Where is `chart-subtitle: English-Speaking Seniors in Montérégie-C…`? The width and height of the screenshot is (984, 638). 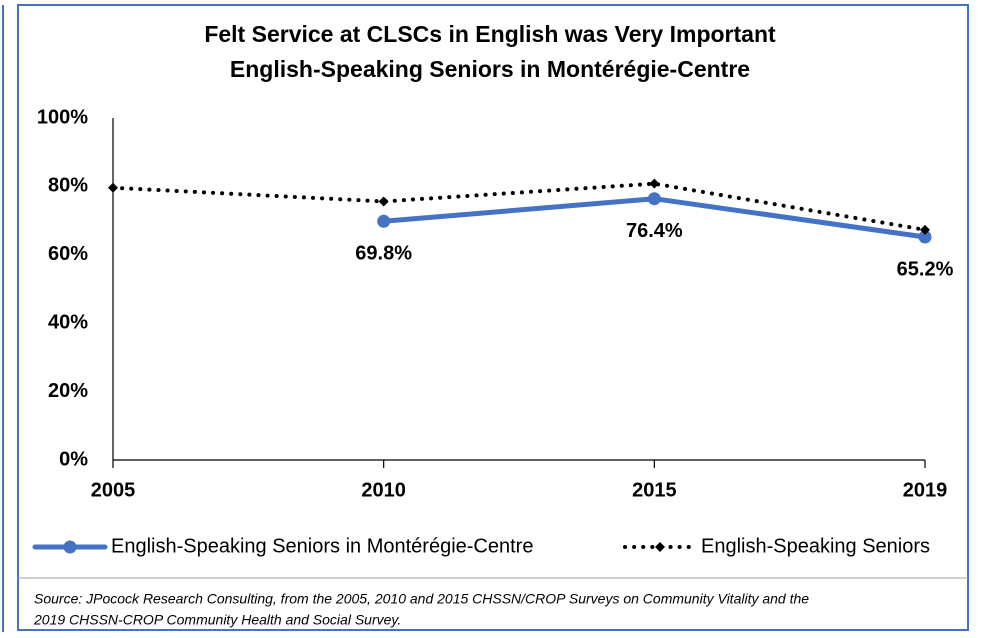 chart-subtitle: English-Speaking Seniors in Montérégie-C… is located at coordinates (490, 69).